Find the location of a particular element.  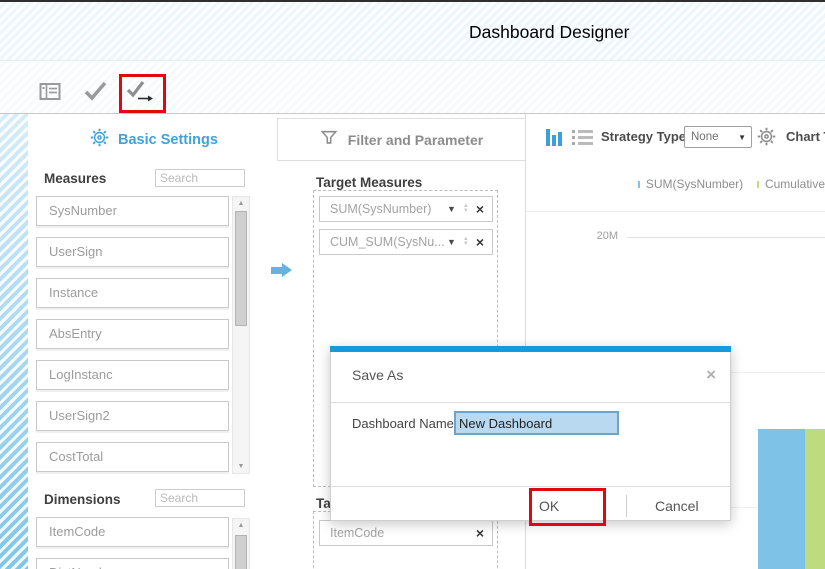

ok-button: OK is located at coordinates (549, 506).